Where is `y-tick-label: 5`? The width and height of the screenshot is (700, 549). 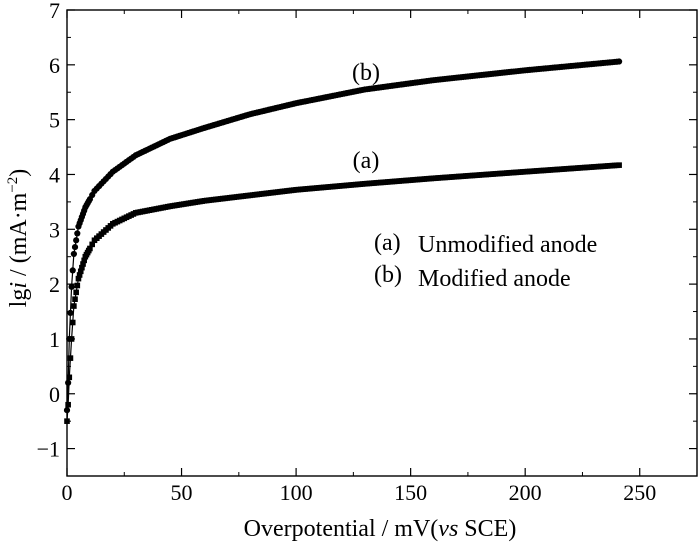
y-tick-label: 5 is located at coordinates (54, 120).